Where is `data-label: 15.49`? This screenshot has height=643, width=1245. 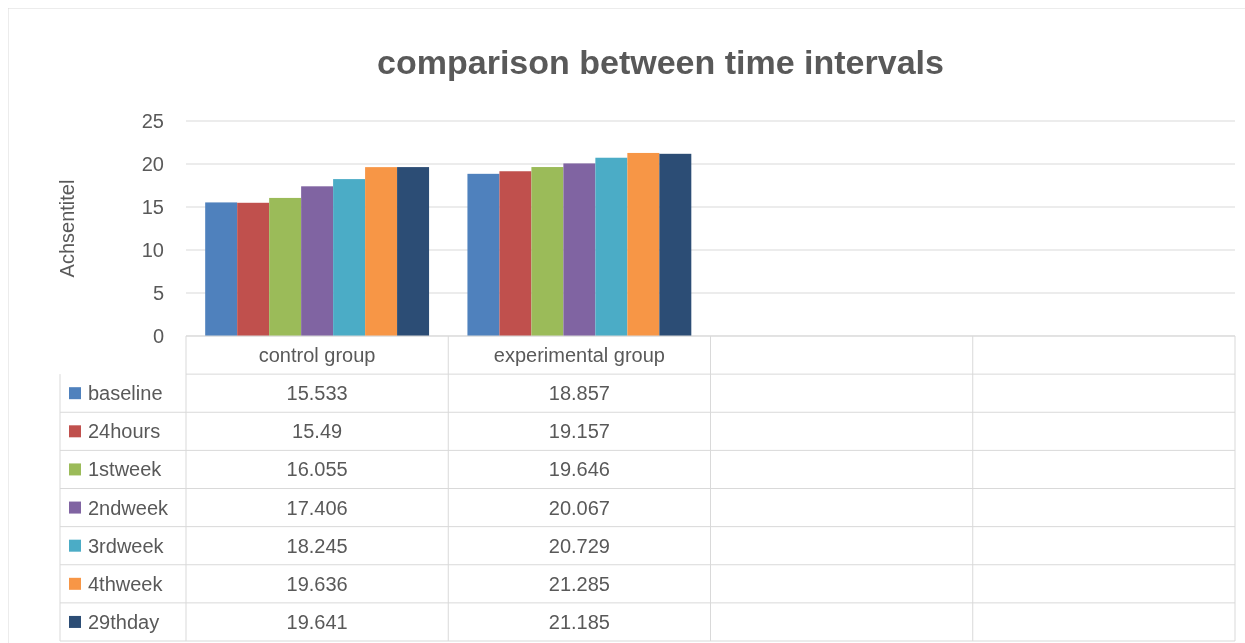
data-label: 15.49 is located at coordinates (317, 431).